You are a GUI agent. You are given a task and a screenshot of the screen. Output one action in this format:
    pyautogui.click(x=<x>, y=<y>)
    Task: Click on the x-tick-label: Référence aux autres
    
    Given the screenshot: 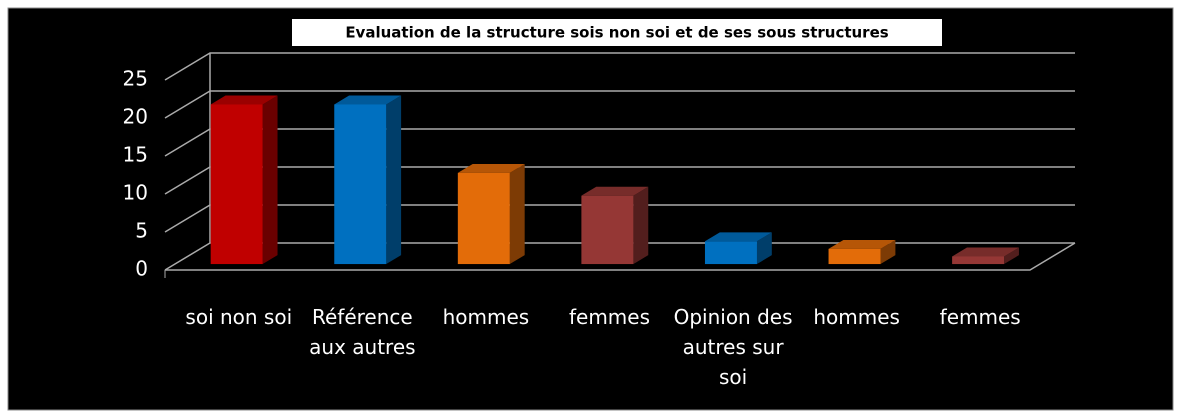 What is the action you would take?
    pyautogui.click(x=362, y=332)
    